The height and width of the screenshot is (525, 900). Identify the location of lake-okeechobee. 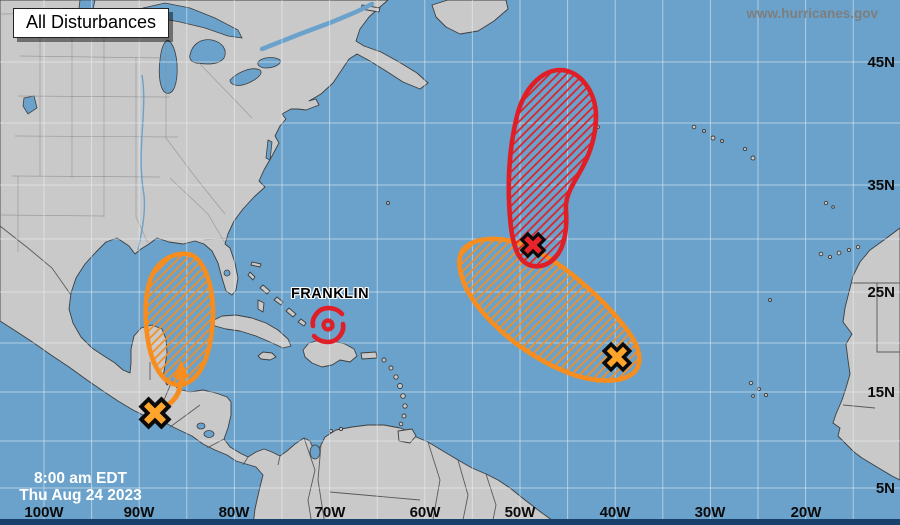
(227, 273).